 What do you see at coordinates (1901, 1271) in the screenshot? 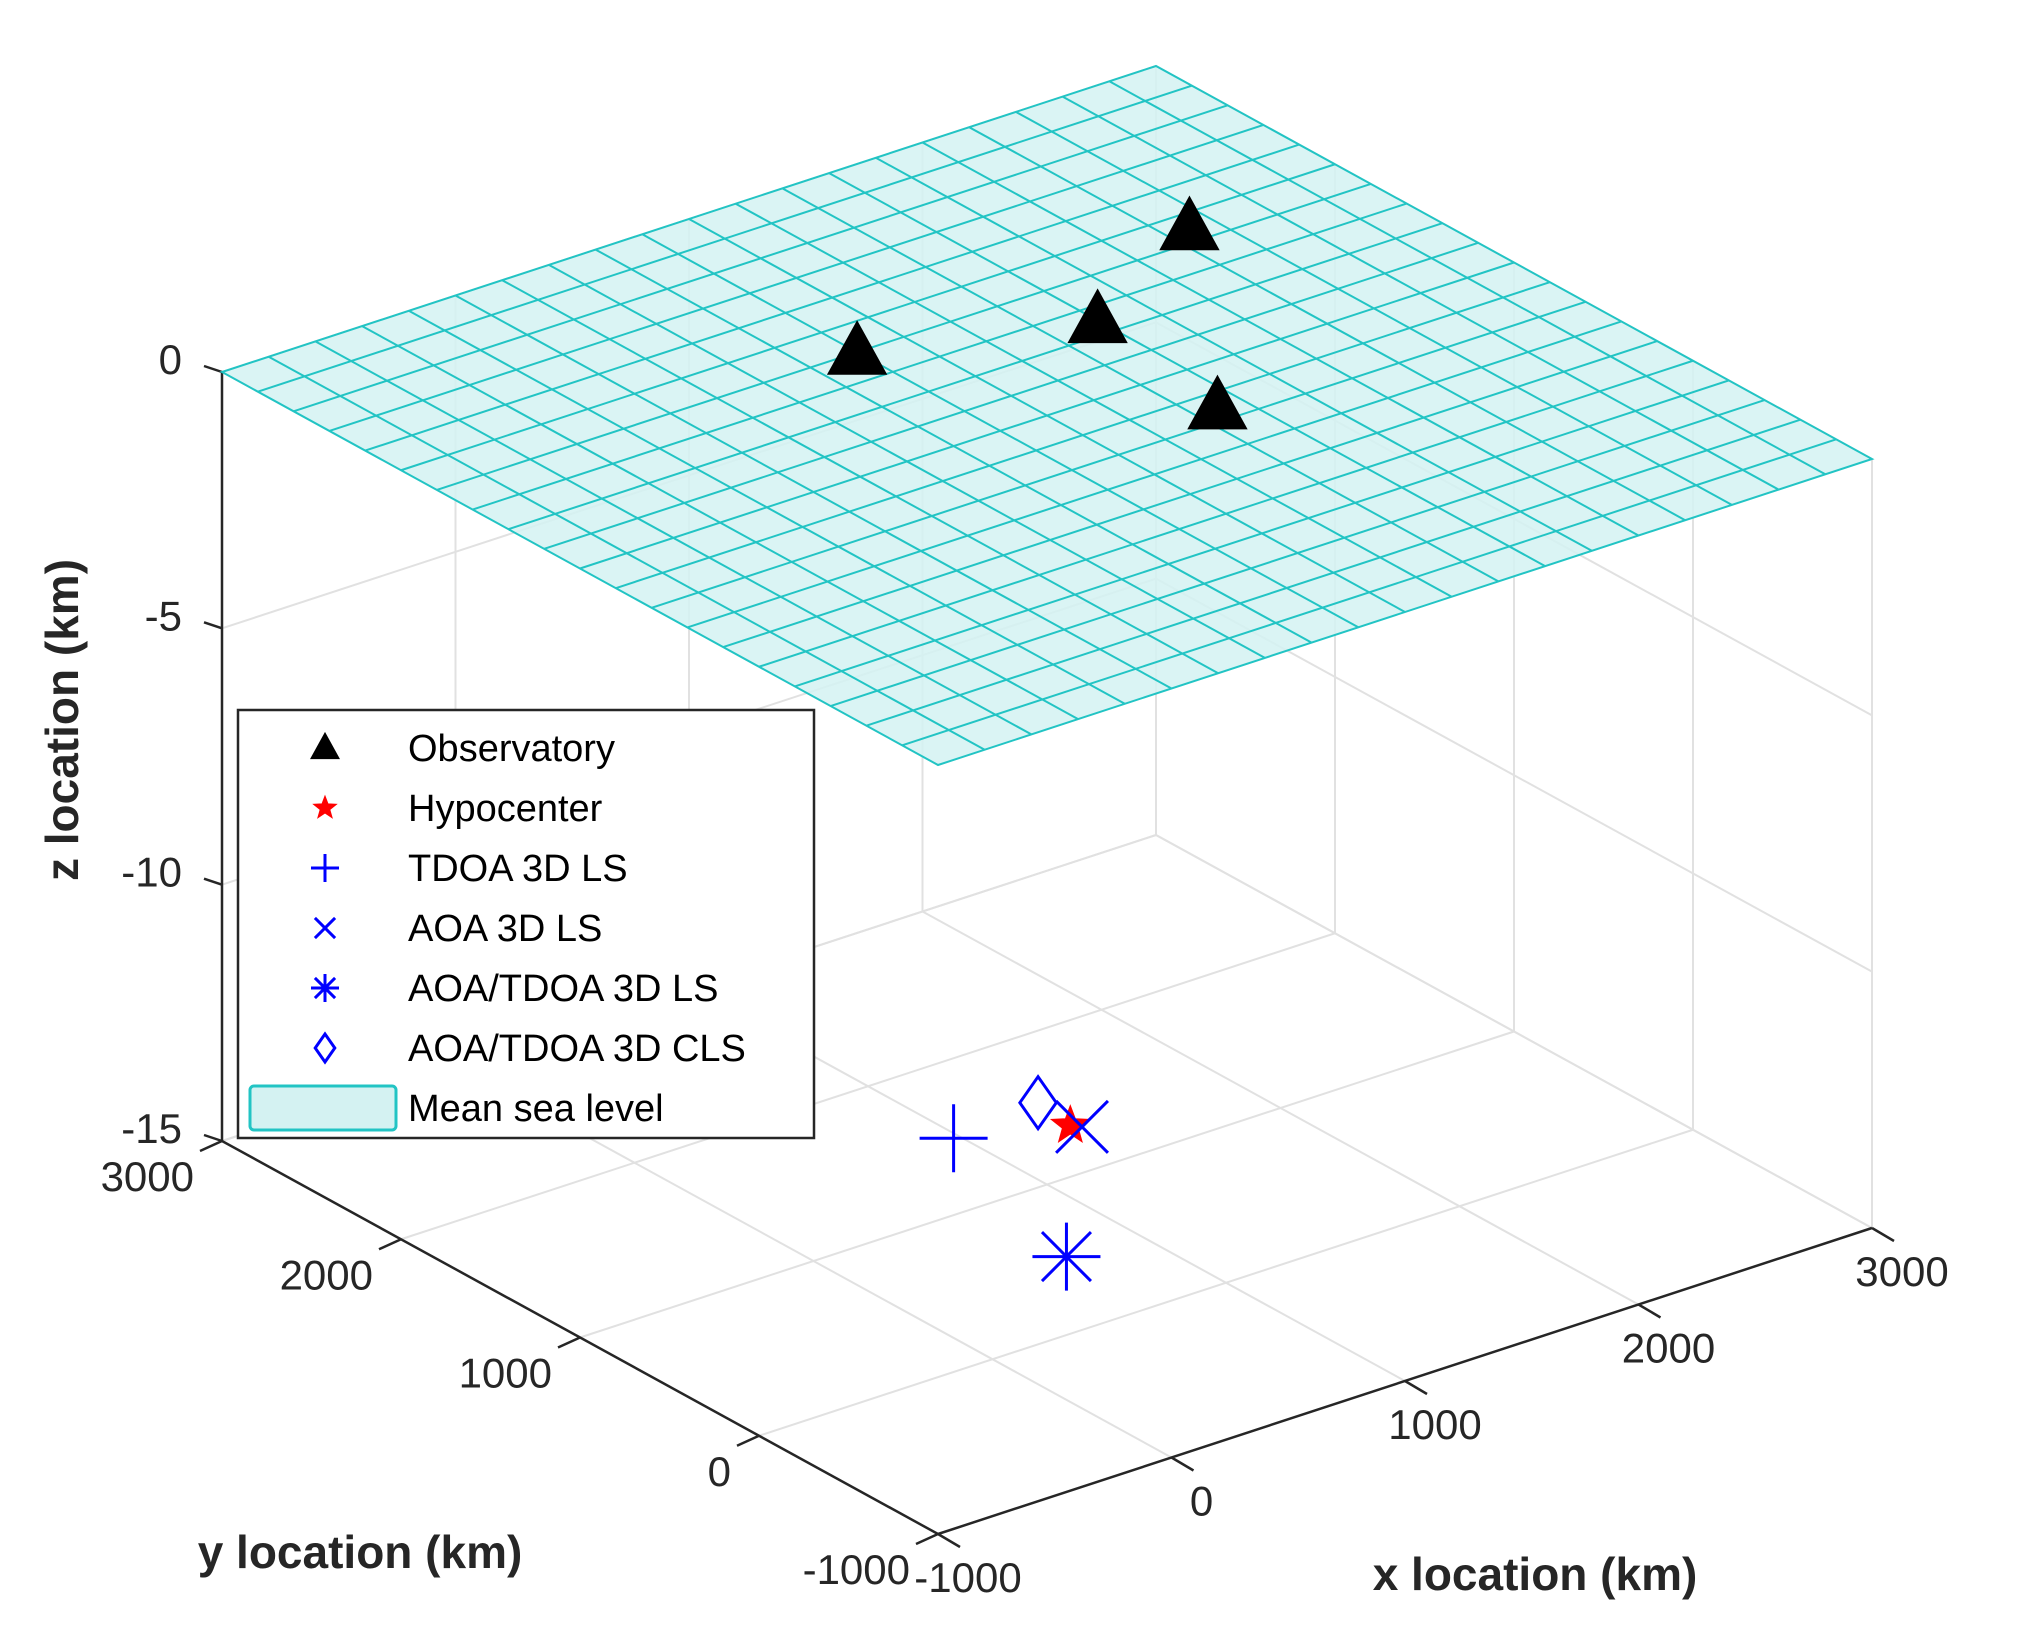
I see `x-tick-label: 3000` at bounding box center [1901, 1271].